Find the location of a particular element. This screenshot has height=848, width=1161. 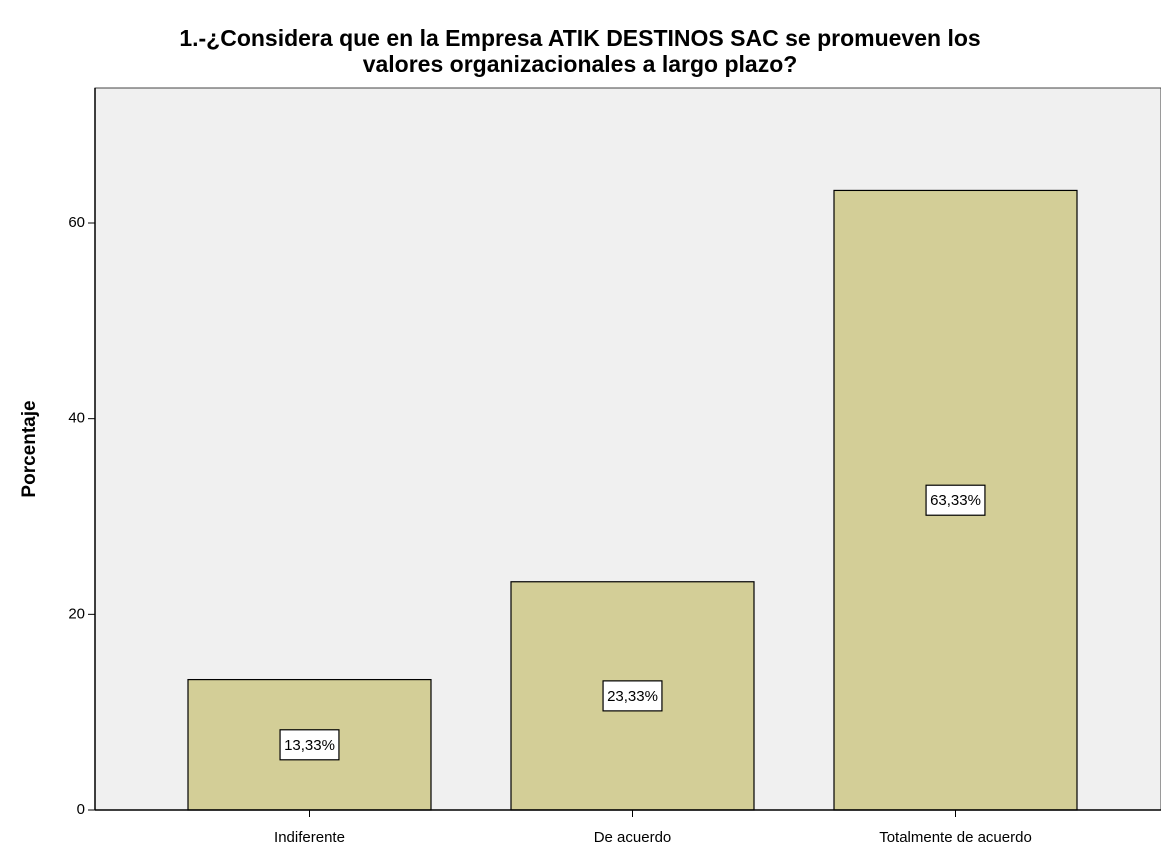

value-label: 13,33% is located at coordinates (309, 745).